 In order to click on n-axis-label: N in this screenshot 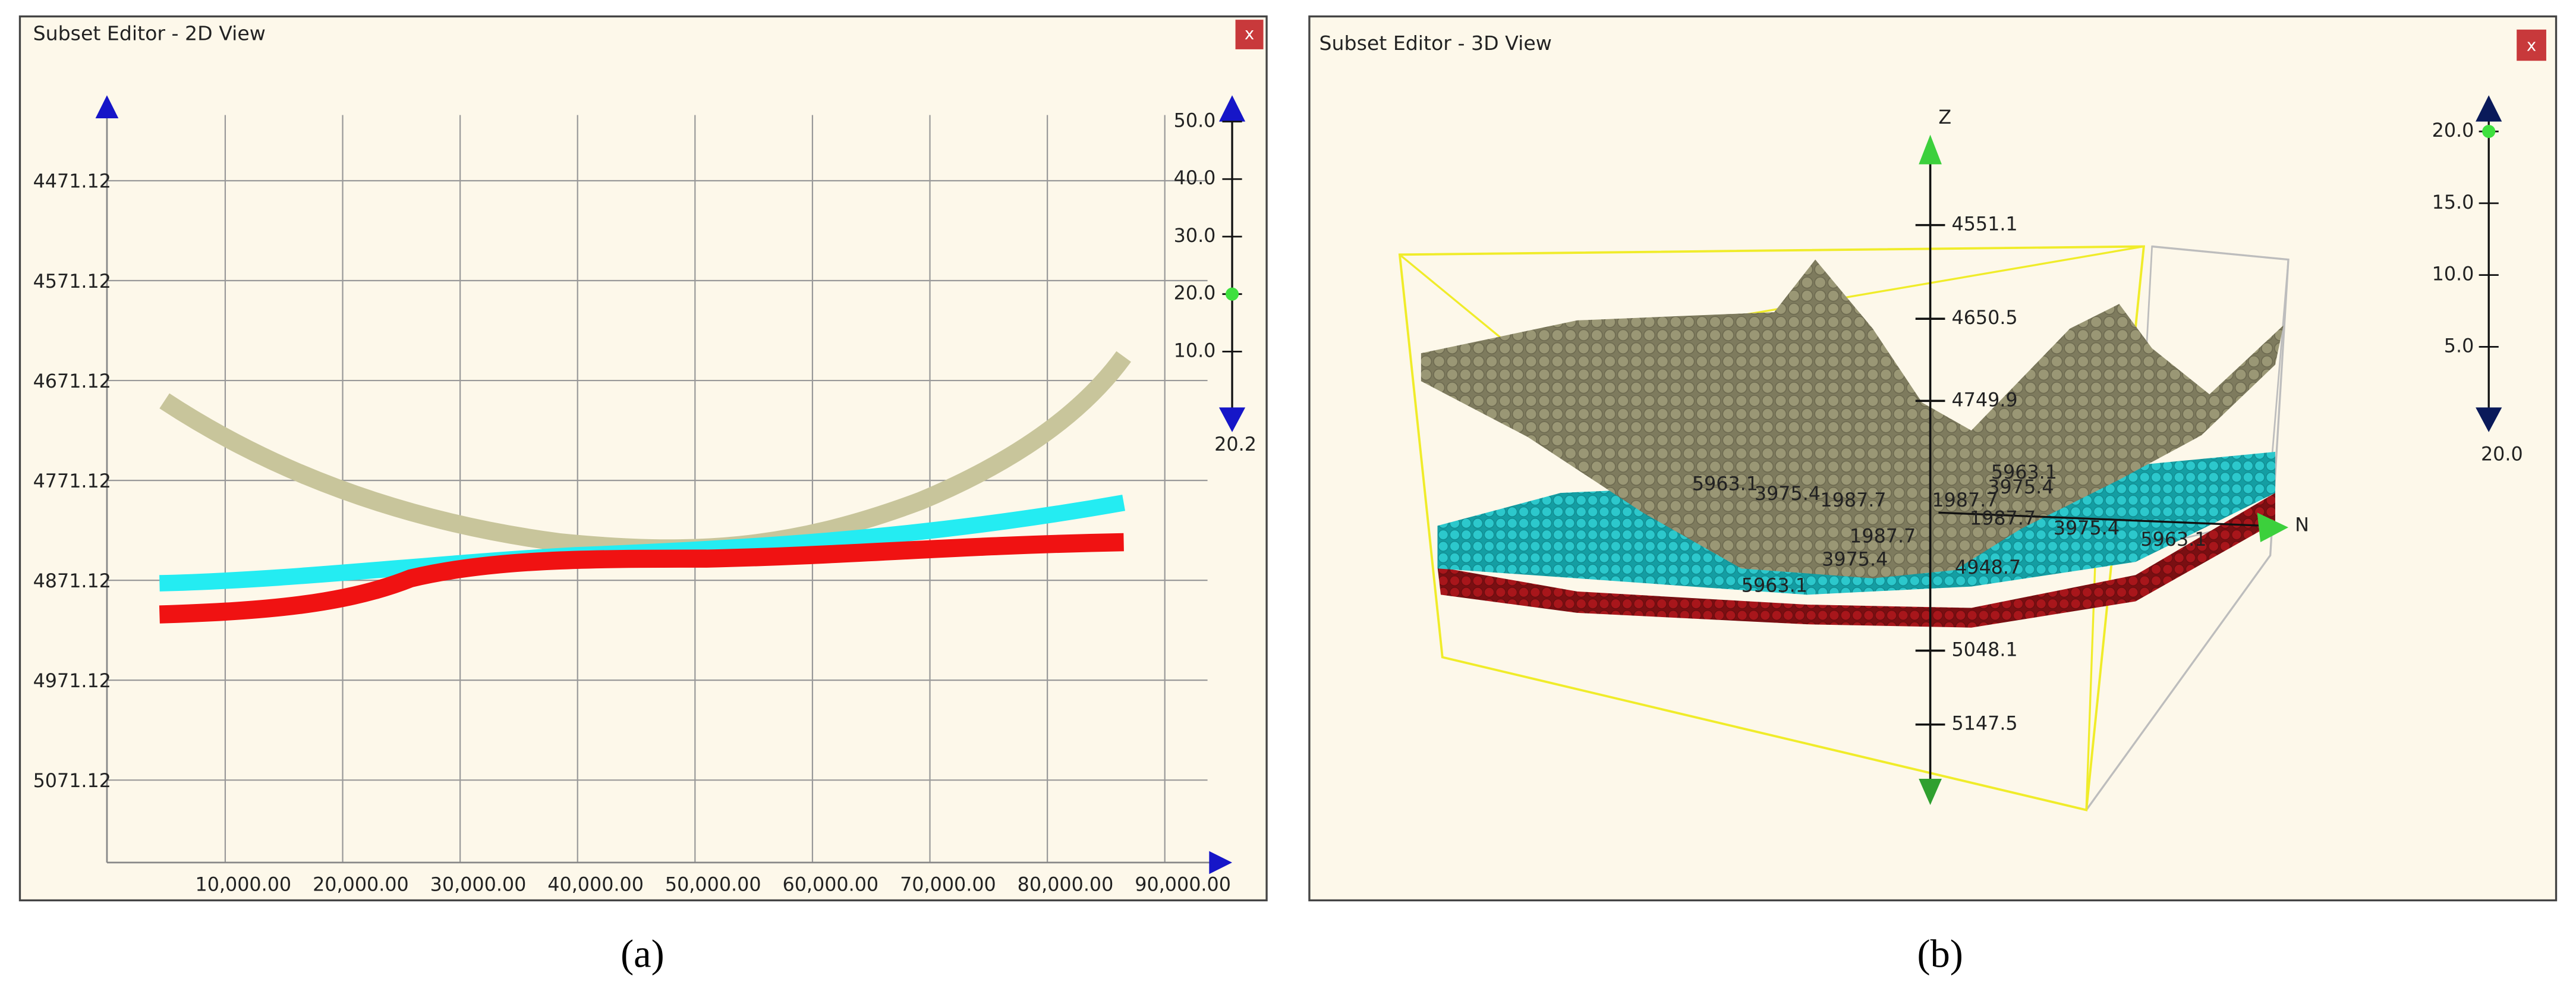, I will do `click(2302, 525)`.